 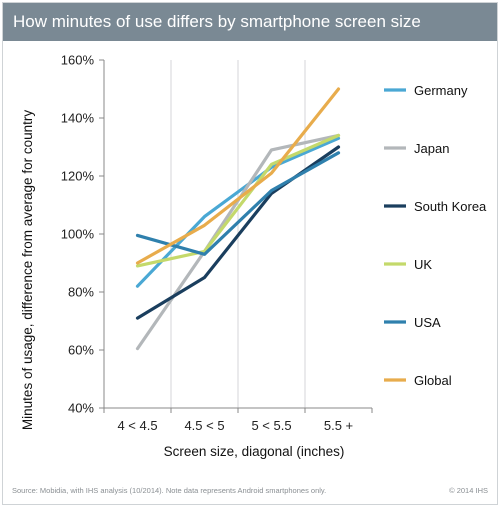 I want to click on legend-label-global: Global, so click(x=433, y=380).